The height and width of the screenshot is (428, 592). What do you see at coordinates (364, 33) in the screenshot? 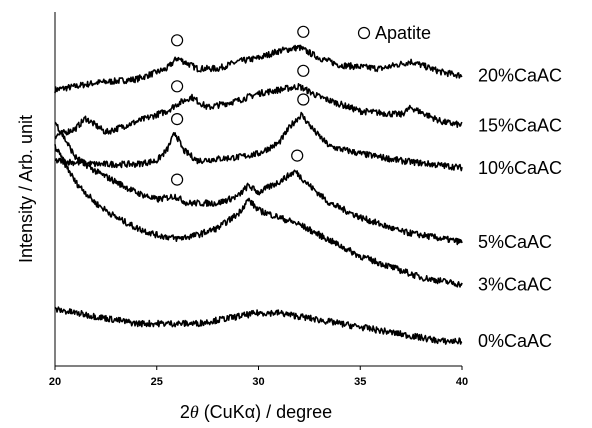
I see `legend-apatite-marker` at bounding box center [364, 33].